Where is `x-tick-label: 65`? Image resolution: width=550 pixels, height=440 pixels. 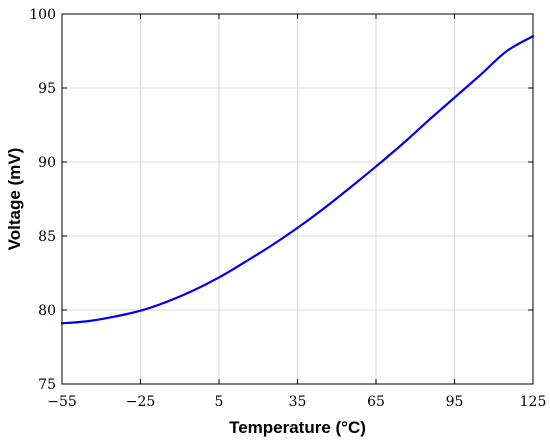 x-tick-label: 65 is located at coordinates (376, 402).